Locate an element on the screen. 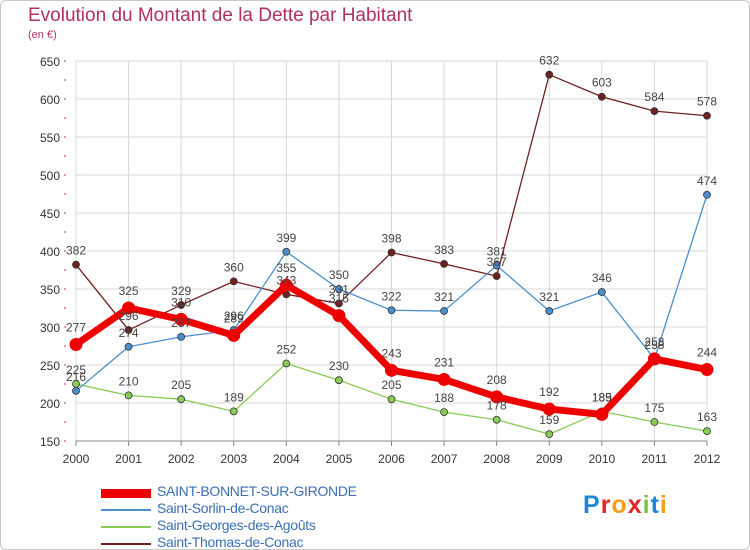 The image size is (750, 550). data-label: 603 is located at coordinates (602, 83).